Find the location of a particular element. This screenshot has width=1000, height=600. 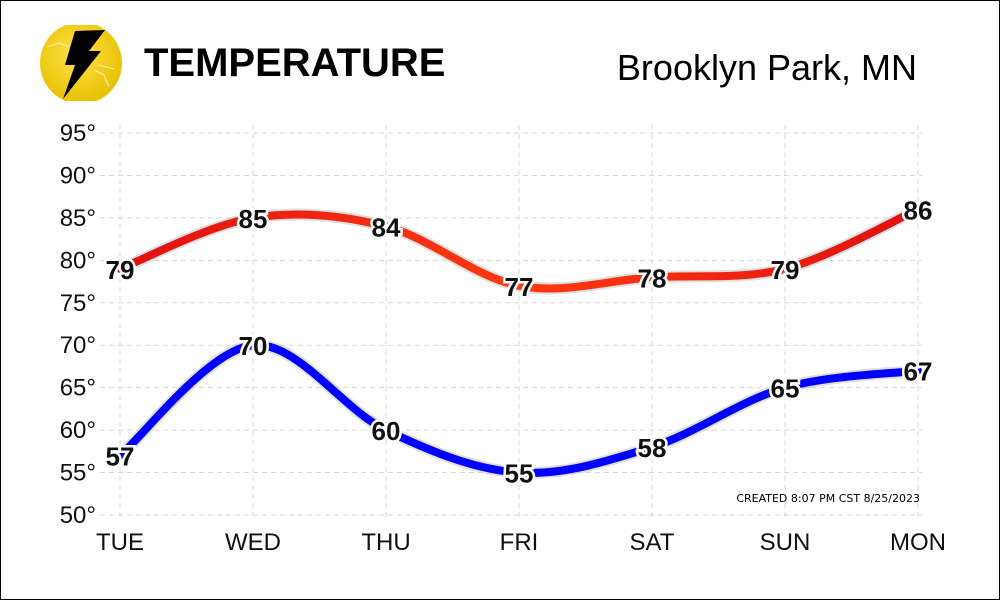

x-tick-label: TUE is located at coordinates (120, 542).